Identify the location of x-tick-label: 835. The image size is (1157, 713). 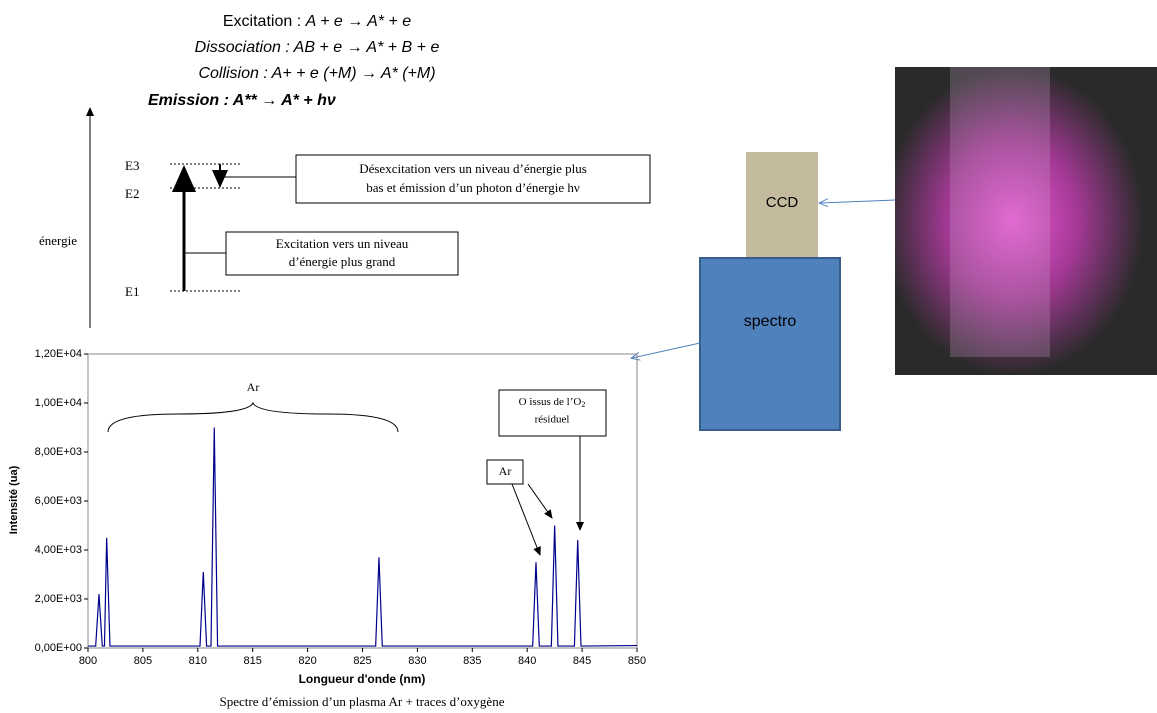
(472, 661).